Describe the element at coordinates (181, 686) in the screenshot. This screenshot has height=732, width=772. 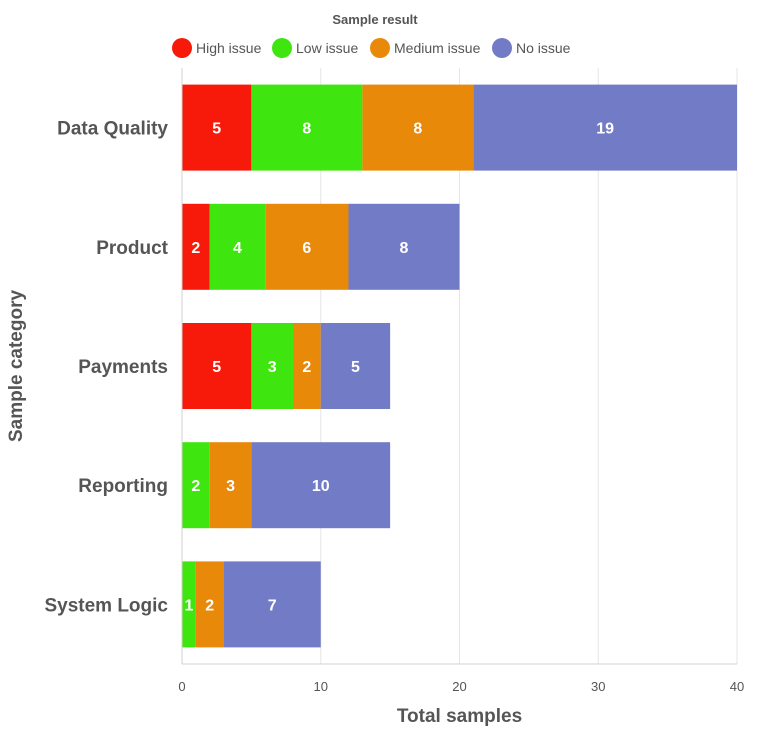
I see `x-tick-label-0: 0` at that location.